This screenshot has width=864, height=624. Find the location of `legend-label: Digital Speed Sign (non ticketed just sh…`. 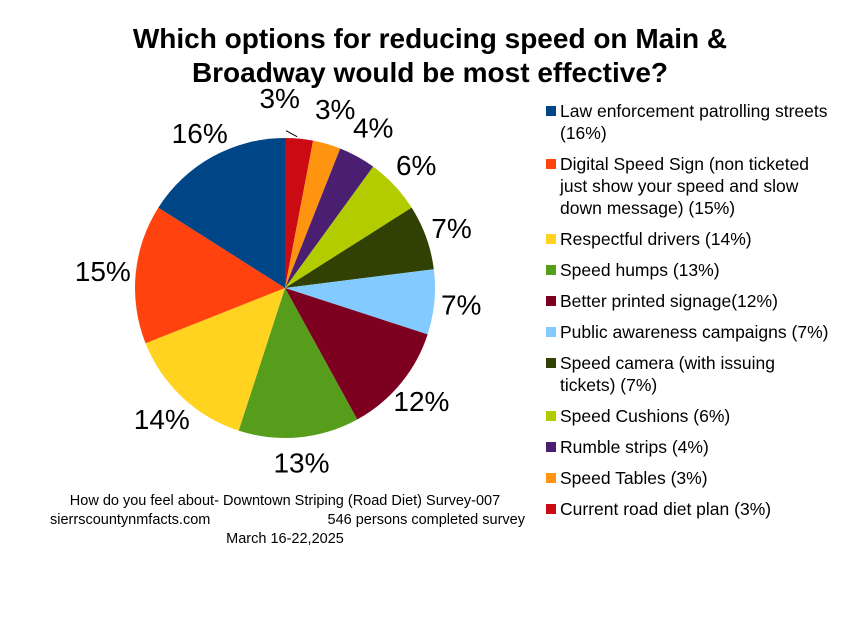

legend-label: Digital Speed Sign (non ticketed just sh… is located at coordinates (685, 186).